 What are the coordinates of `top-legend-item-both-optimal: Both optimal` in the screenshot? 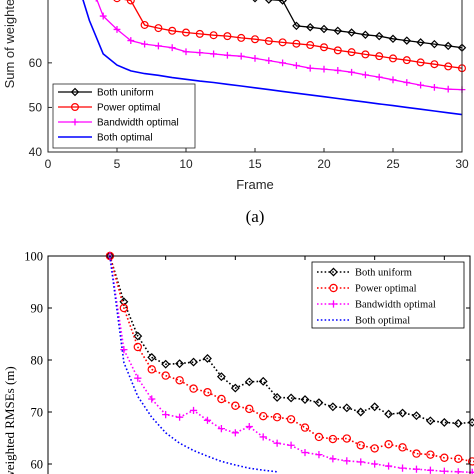 It's located at (105, 138).